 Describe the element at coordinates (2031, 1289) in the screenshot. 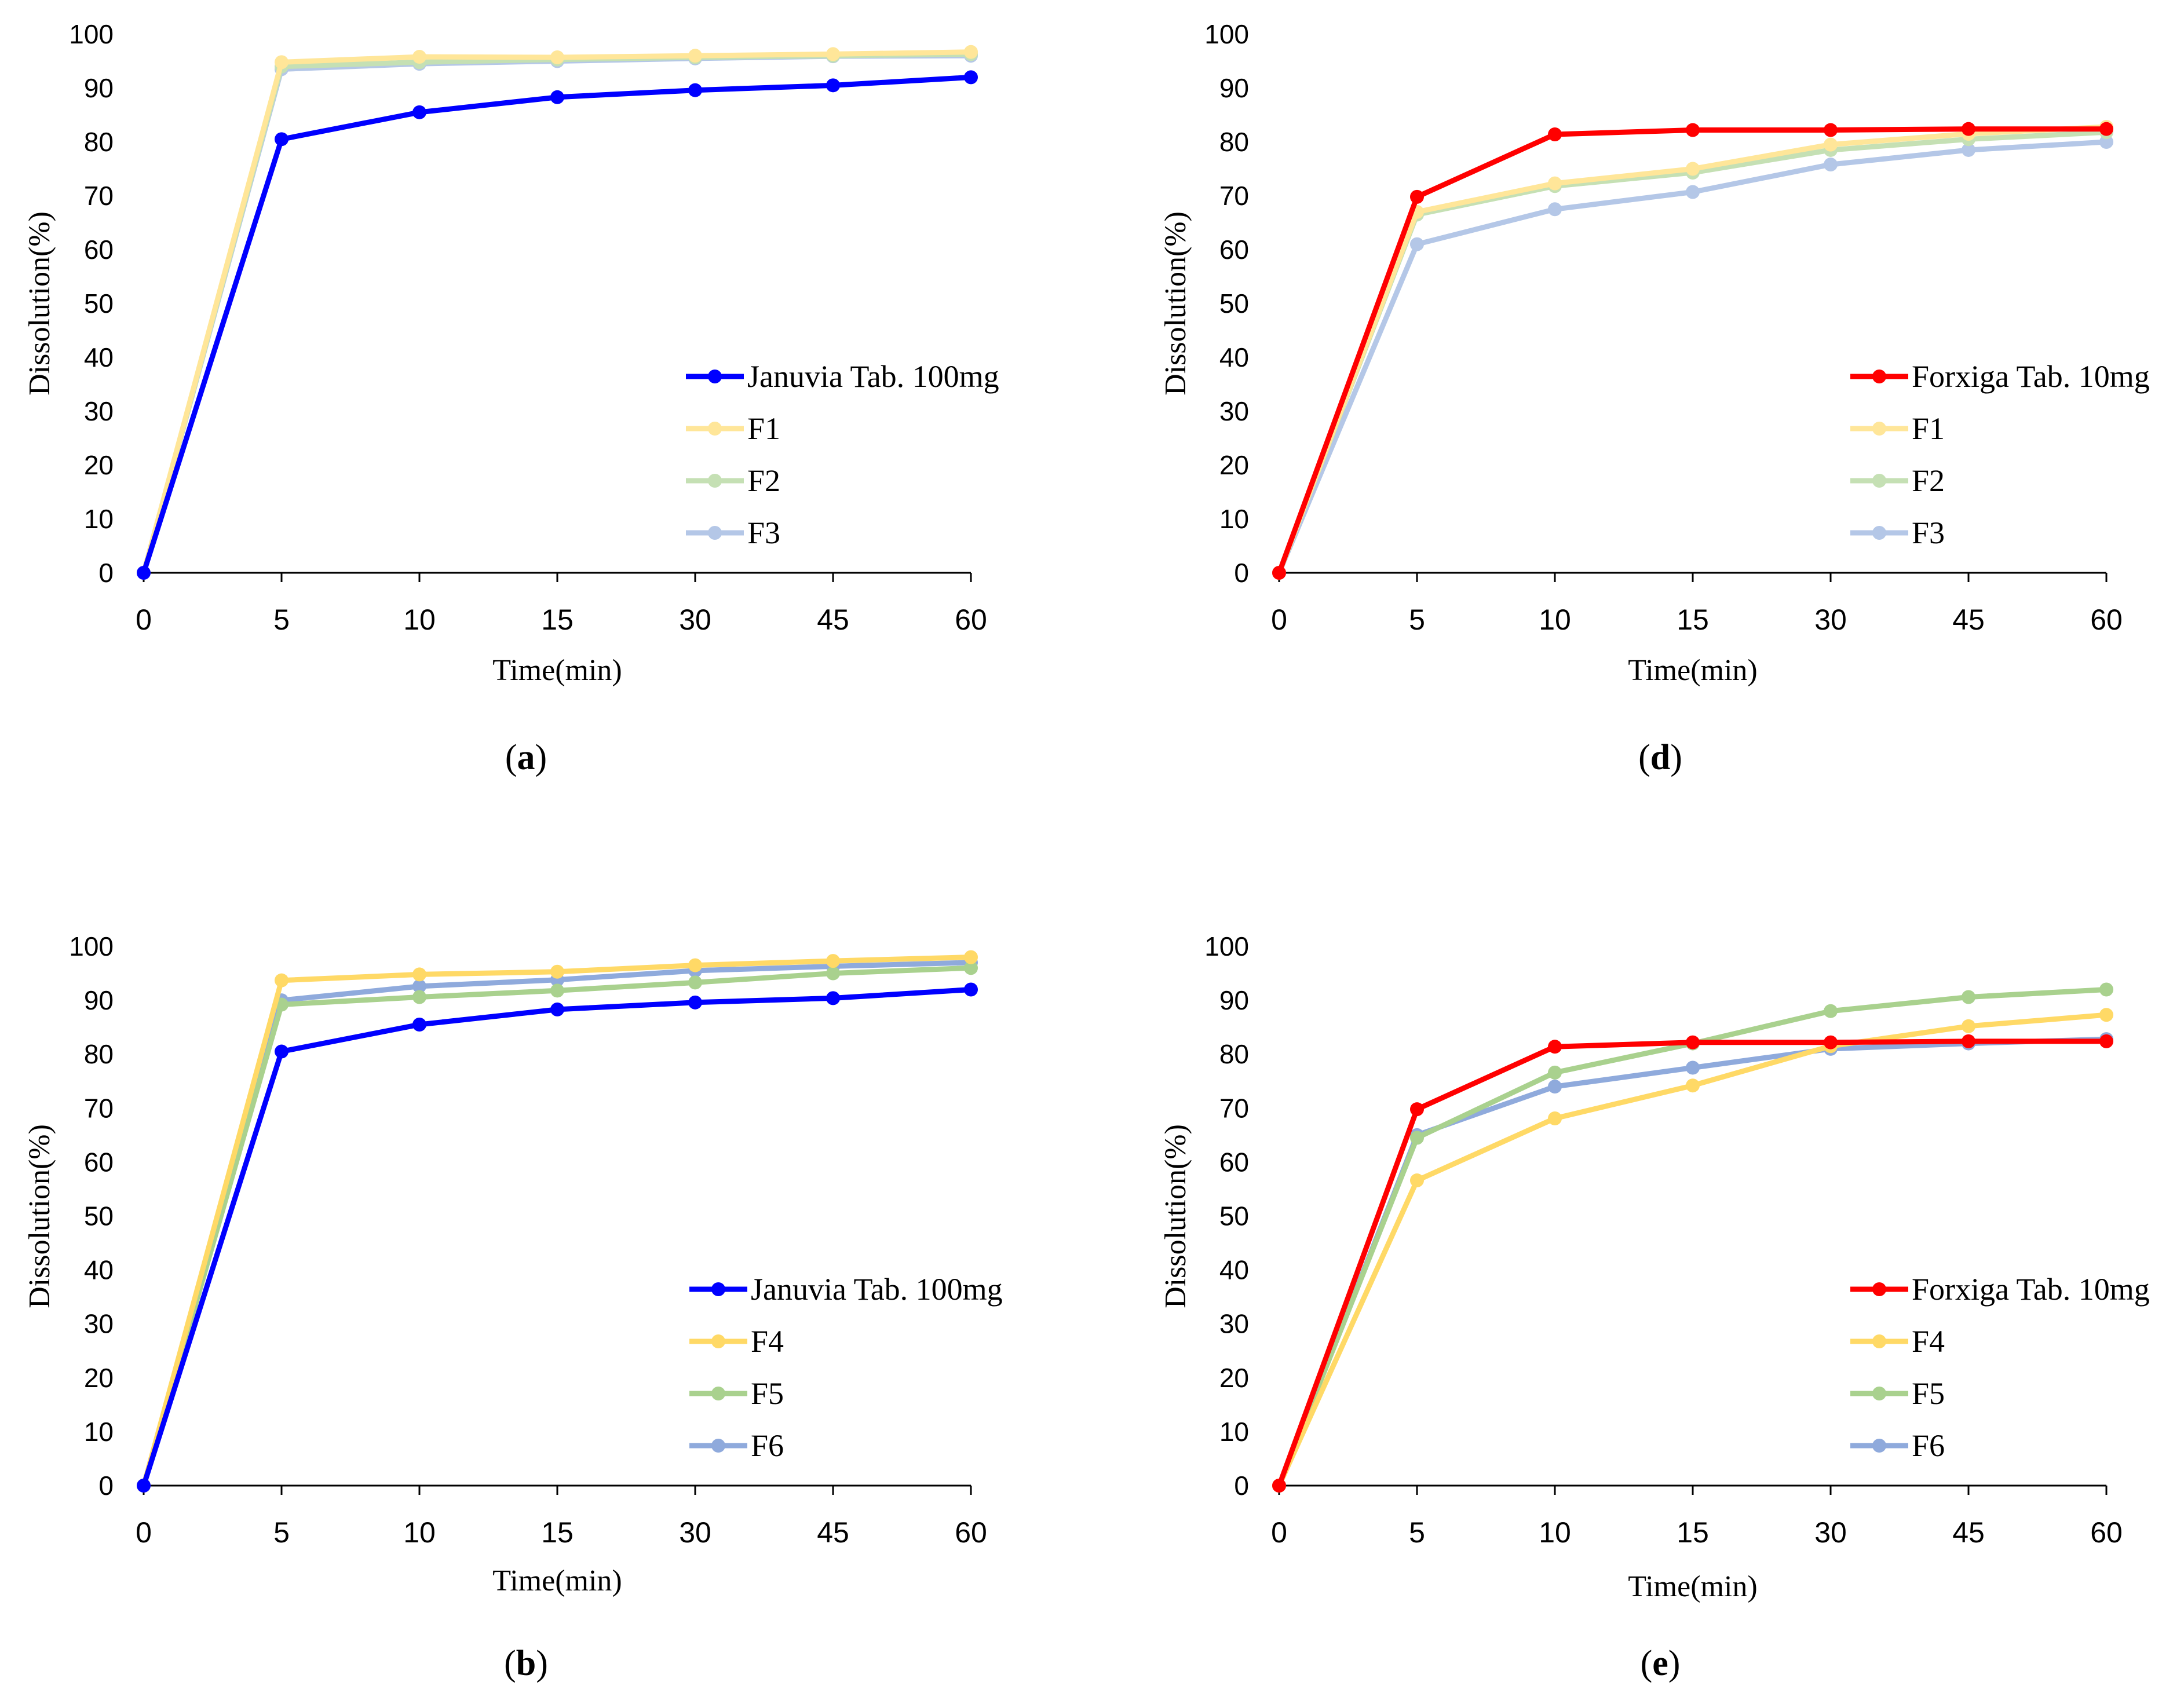

I see `legend-label: Forxiga Tab. 10mg` at that location.